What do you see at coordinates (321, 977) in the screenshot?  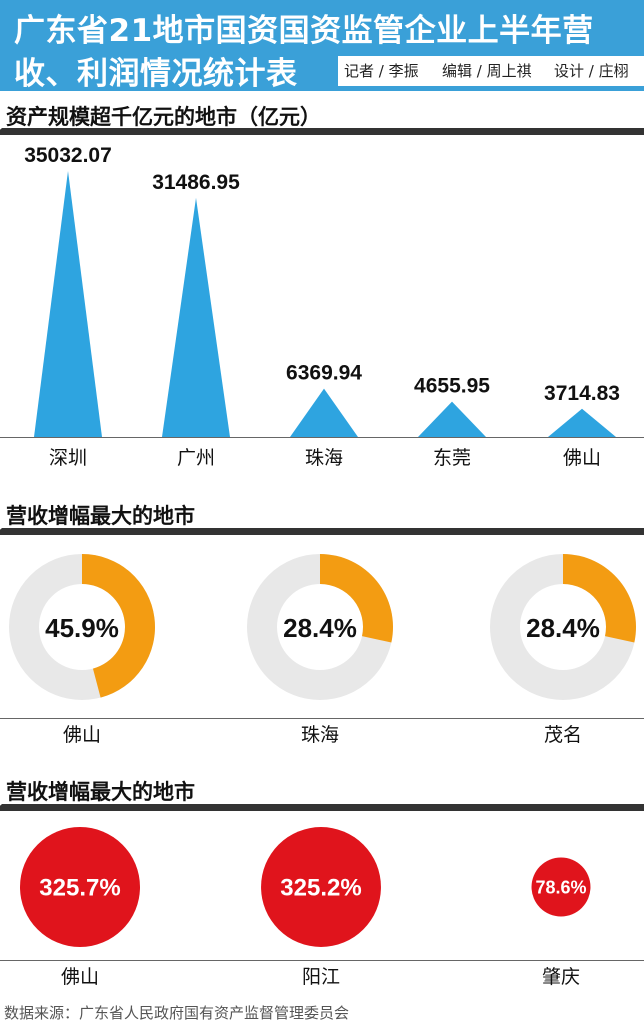 I see `bubble-category-label: 阳江` at bounding box center [321, 977].